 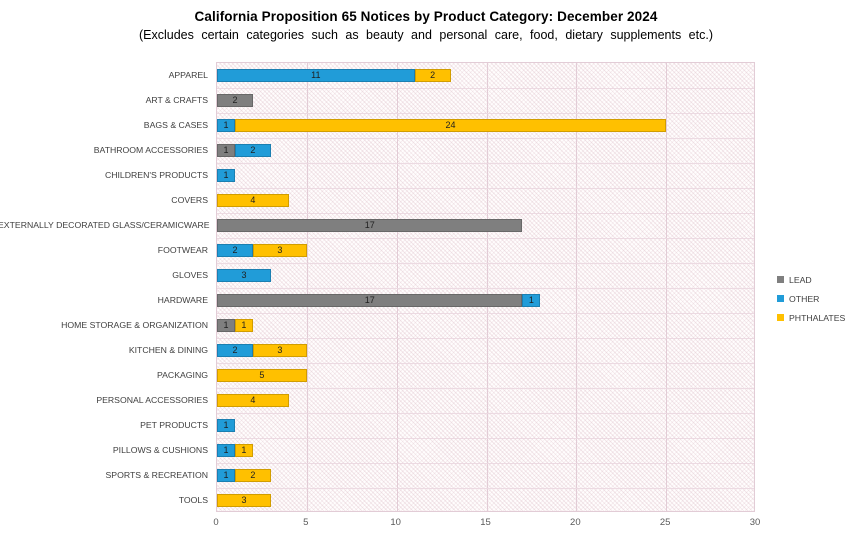 I want to click on legend-label: OTHER, so click(x=804, y=298).